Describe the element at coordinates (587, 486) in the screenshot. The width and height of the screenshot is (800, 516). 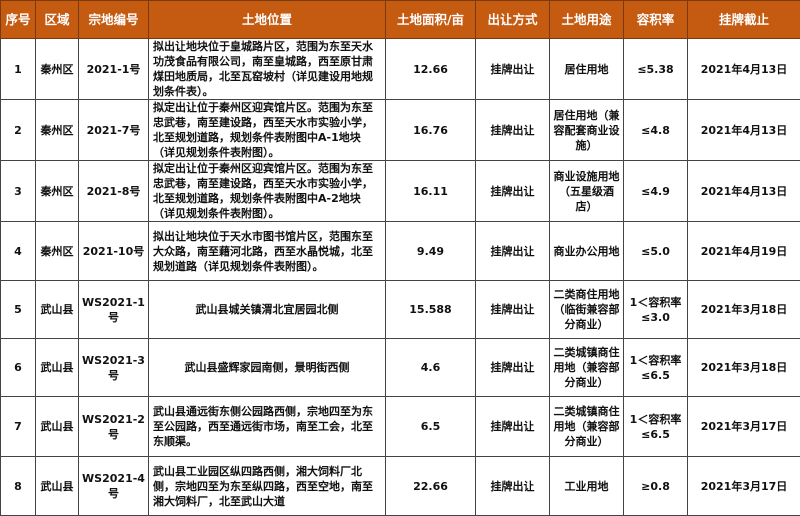
I see `cell-use: 工业用地` at that location.